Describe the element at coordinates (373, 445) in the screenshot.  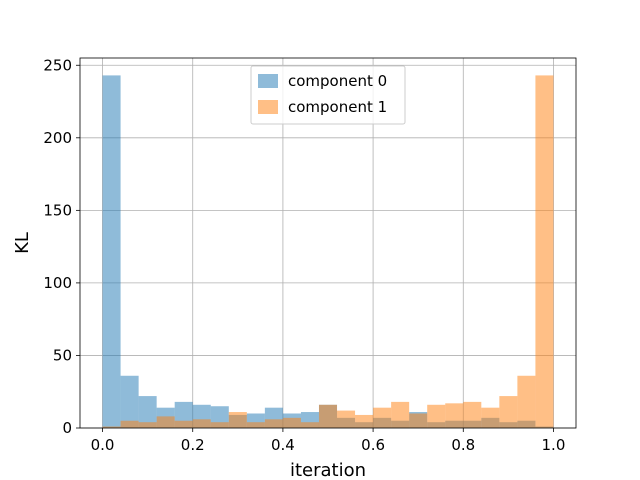
I see `x-tick-label: 0.6` at that location.